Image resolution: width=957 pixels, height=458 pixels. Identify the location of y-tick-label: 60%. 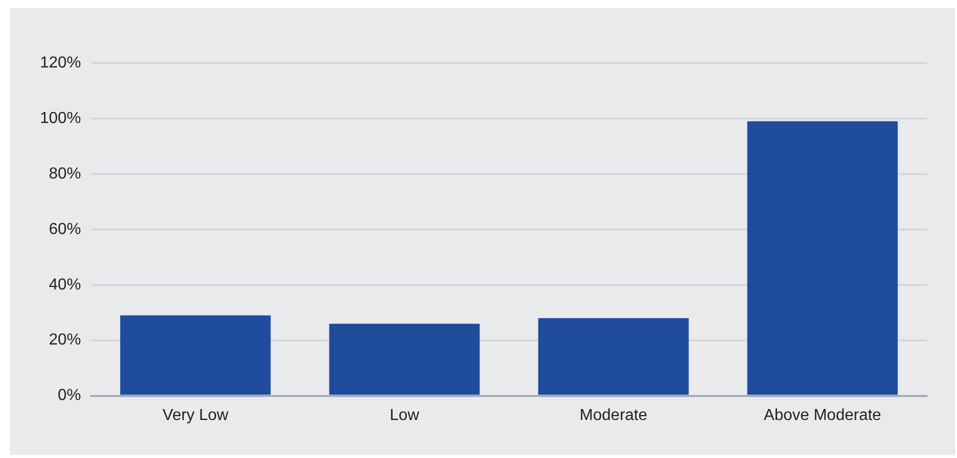
(64, 229).